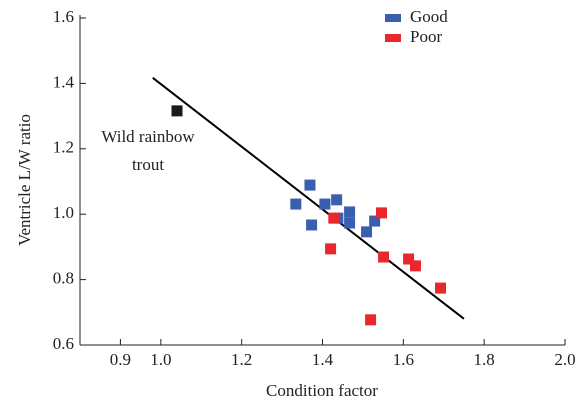 The image size is (585, 411). Describe the element at coordinates (426, 36) in the screenshot. I see `legend-label: Poor` at that location.